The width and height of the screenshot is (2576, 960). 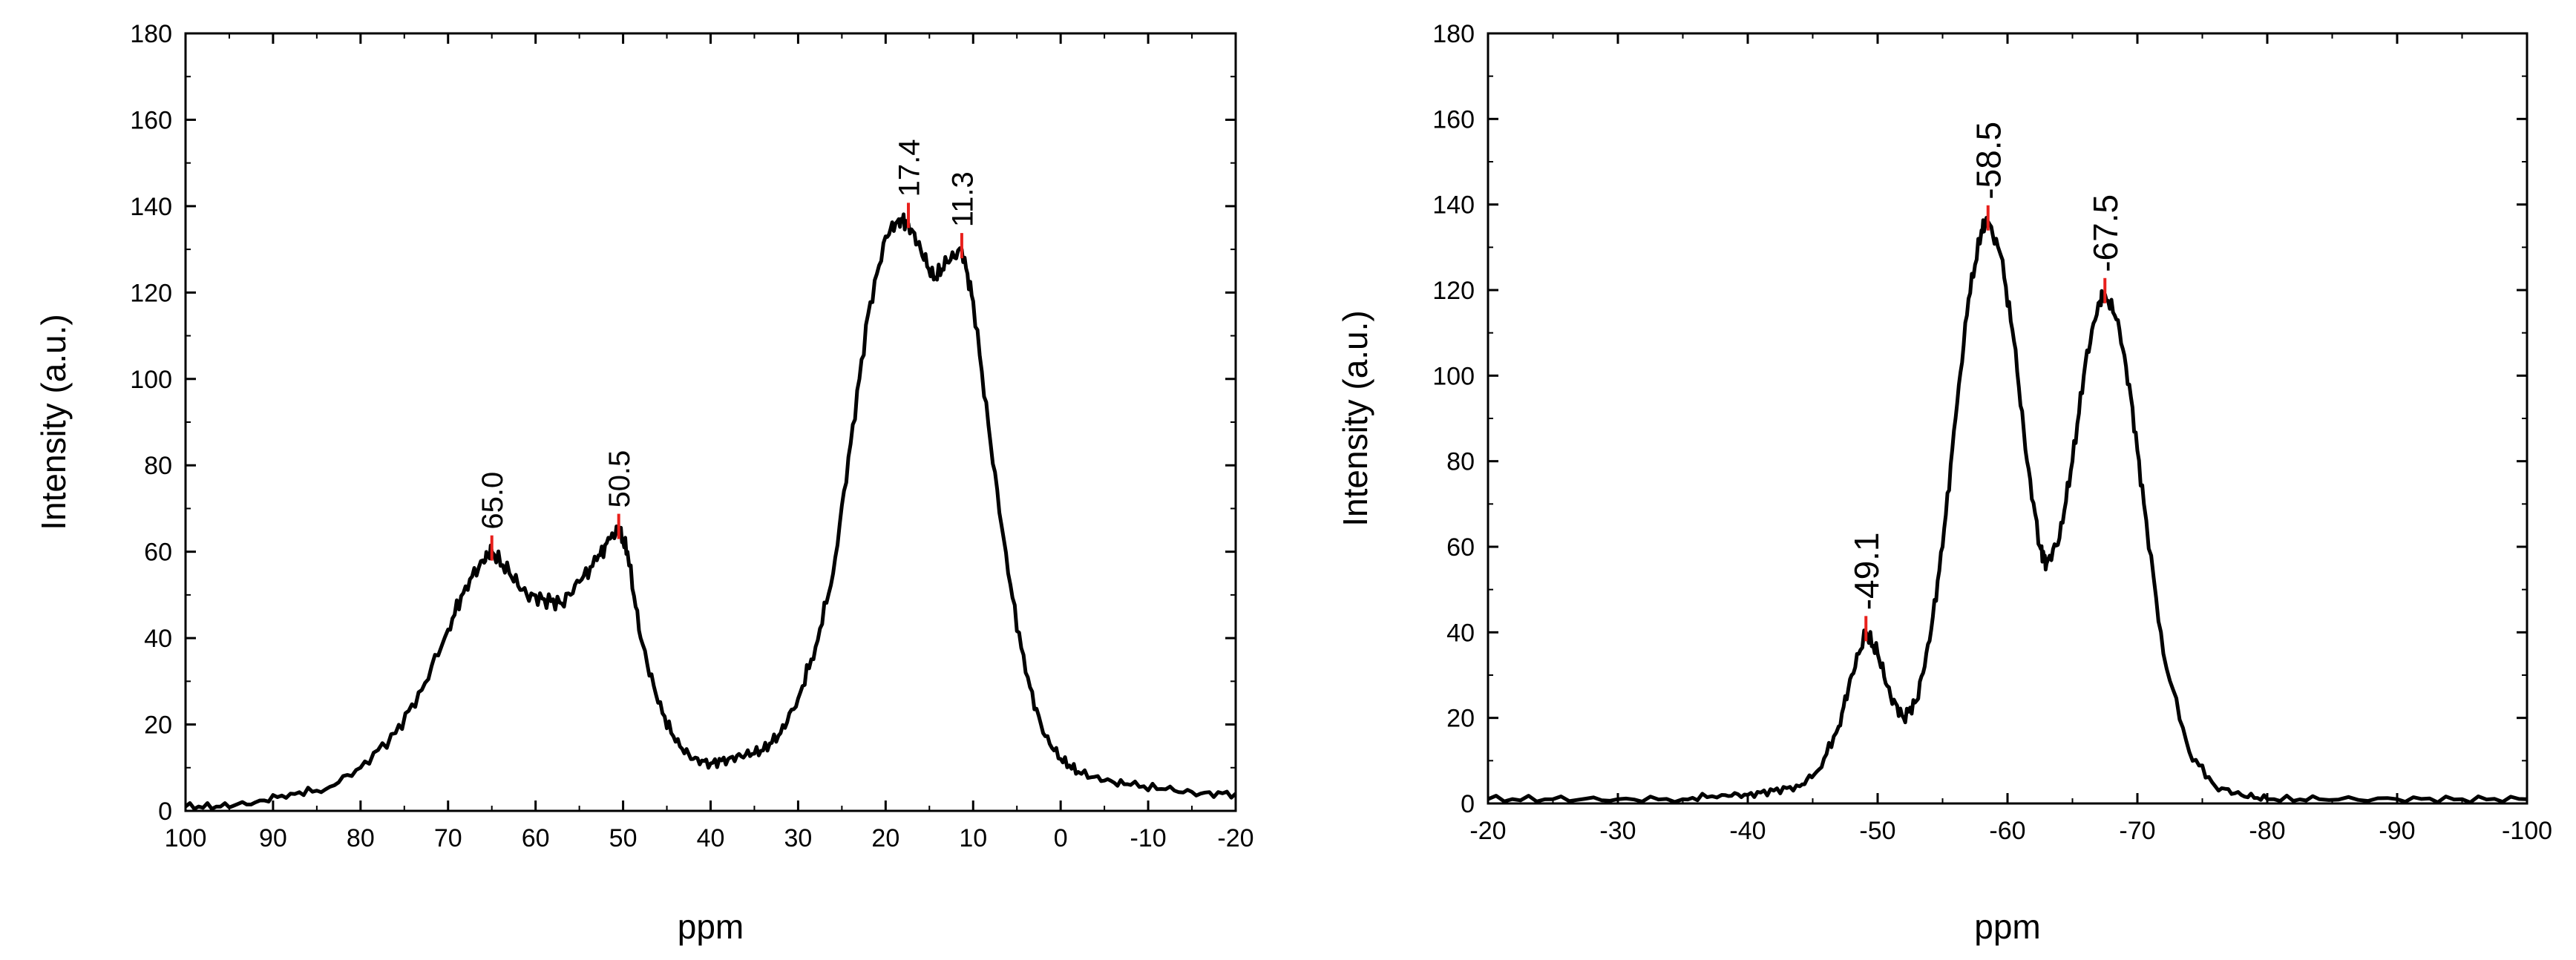 What do you see at coordinates (2105, 233) in the screenshot?
I see `peak-label: -67.5` at bounding box center [2105, 233].